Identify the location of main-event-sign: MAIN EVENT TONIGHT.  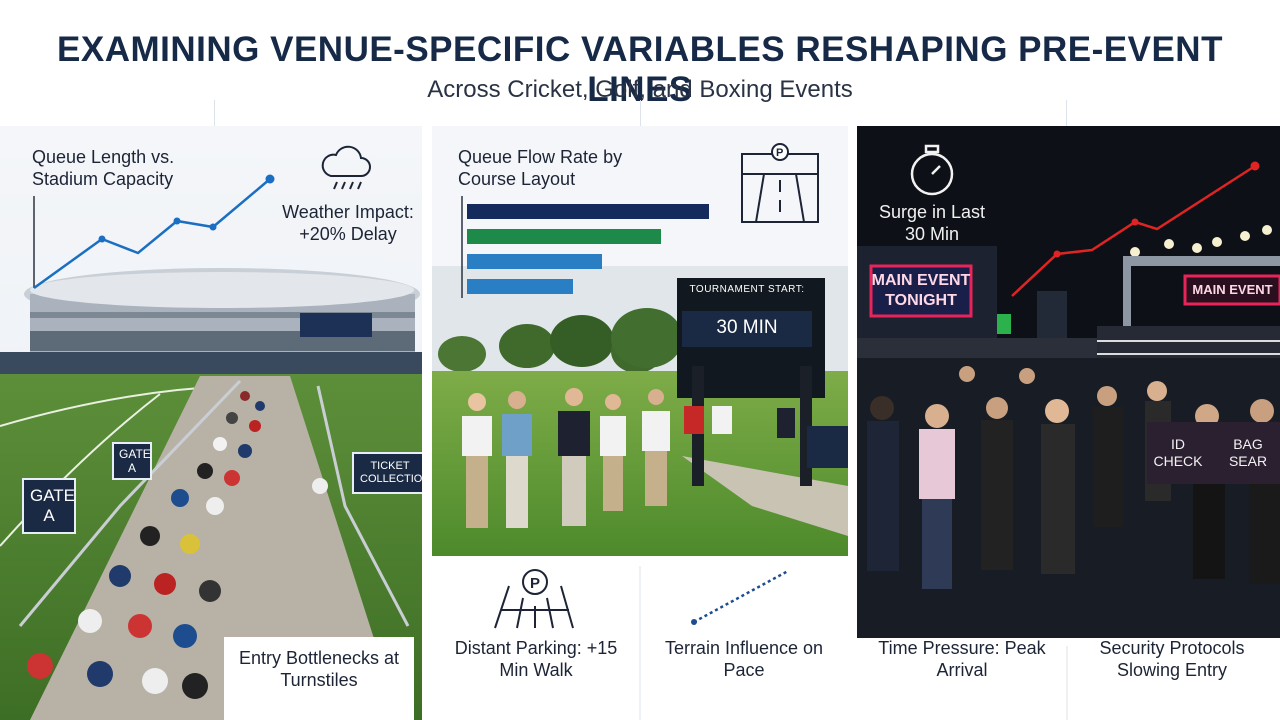
(921, 290).